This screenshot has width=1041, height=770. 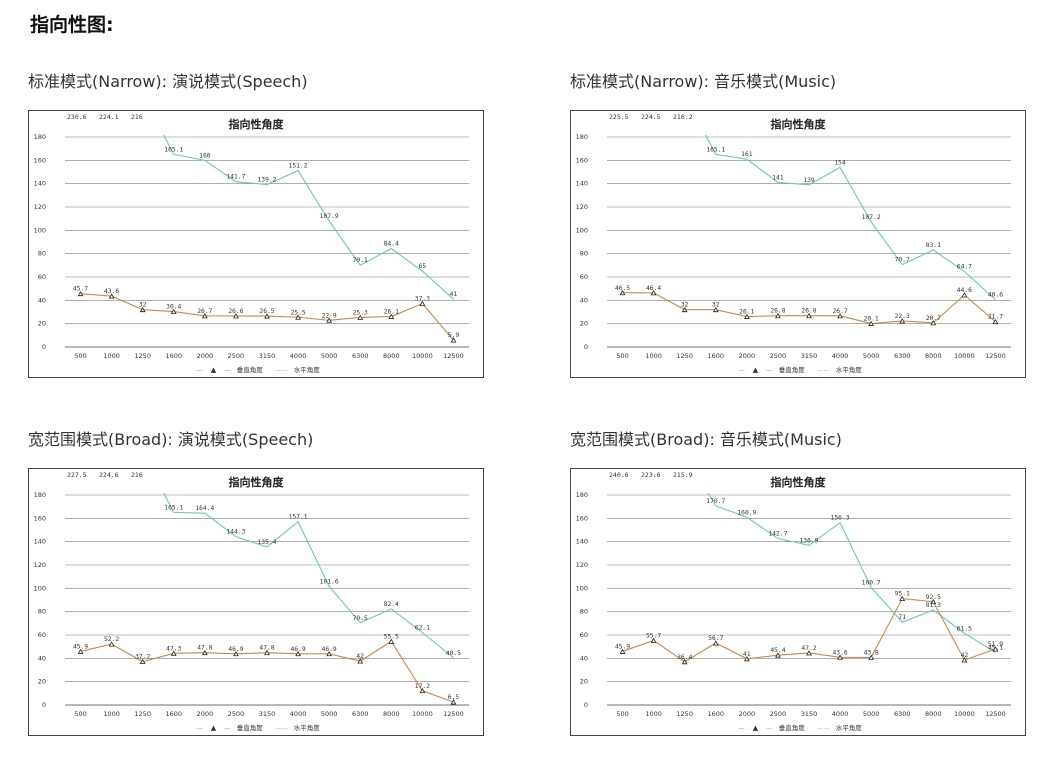 I want to click on horizontal-value-label: 136.9, so click(x=809, y=540).